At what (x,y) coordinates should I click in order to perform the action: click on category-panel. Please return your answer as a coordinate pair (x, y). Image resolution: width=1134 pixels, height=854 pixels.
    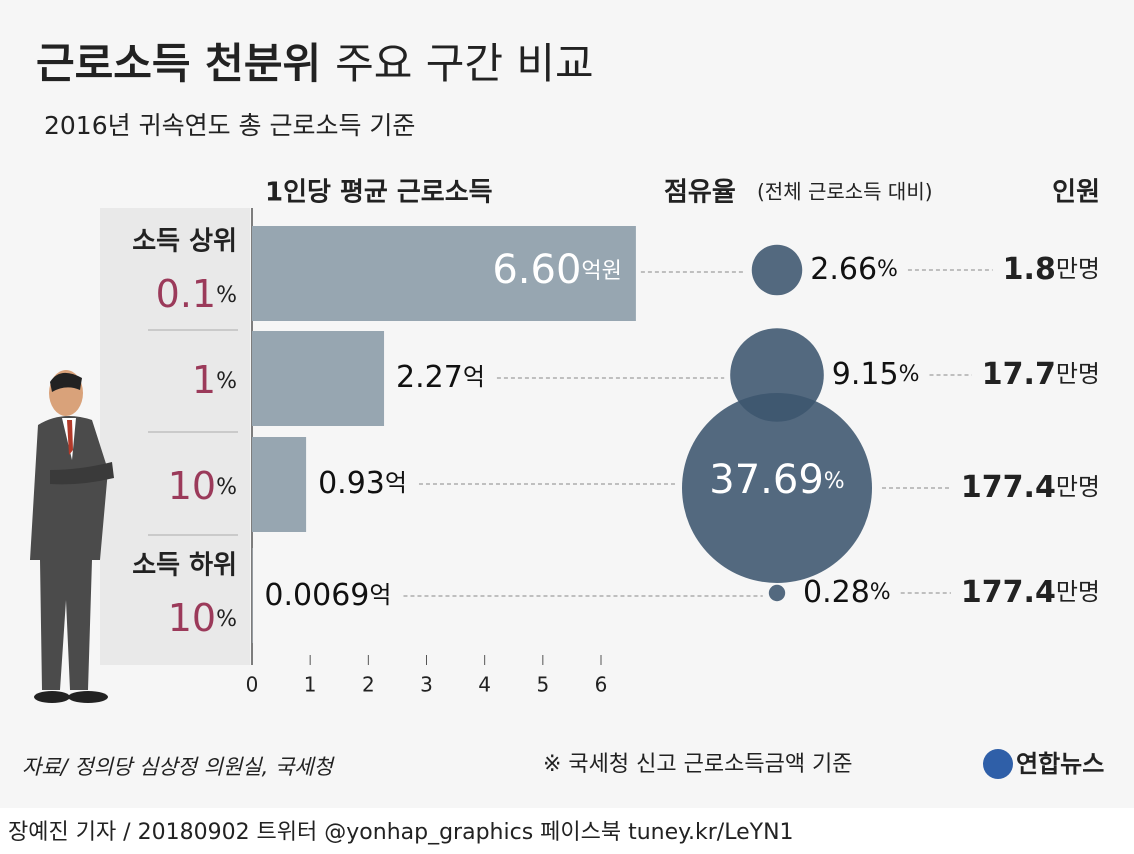
    Looking at the image, I should click on (175, 436).